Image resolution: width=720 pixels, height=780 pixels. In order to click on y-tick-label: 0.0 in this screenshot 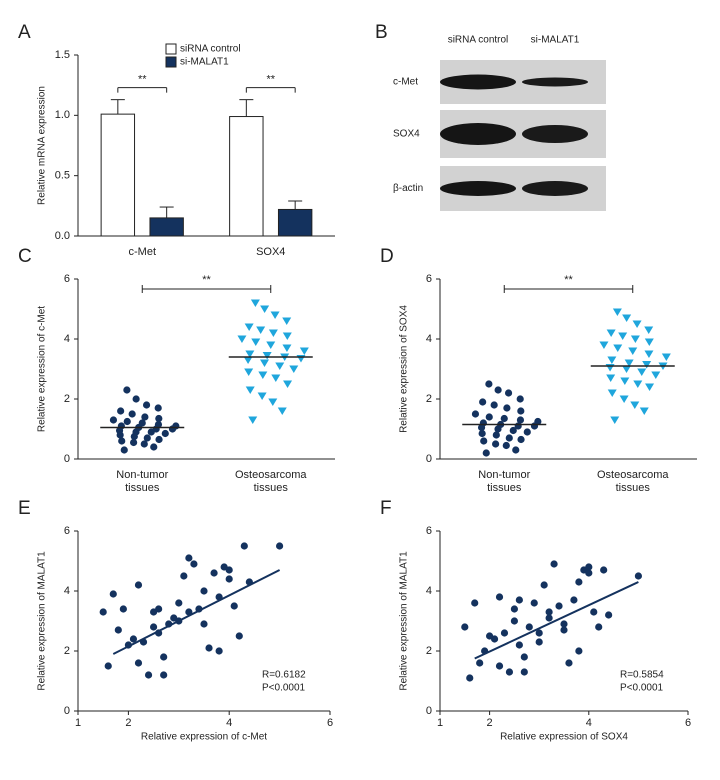, I will do `click(62, 236)`.